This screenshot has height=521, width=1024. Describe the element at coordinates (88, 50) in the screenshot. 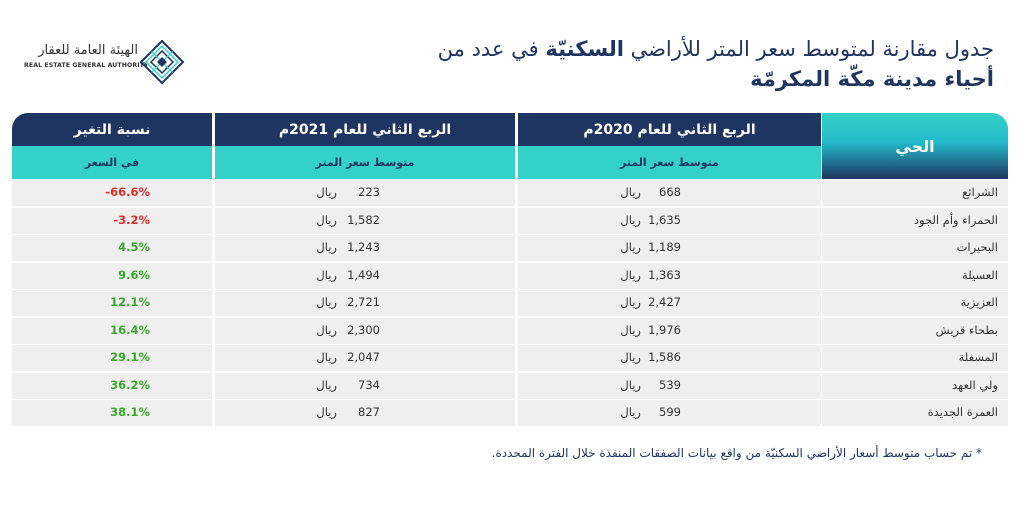

I see `logo-arabic-name: الهيئة العامة للعقار` at that location.